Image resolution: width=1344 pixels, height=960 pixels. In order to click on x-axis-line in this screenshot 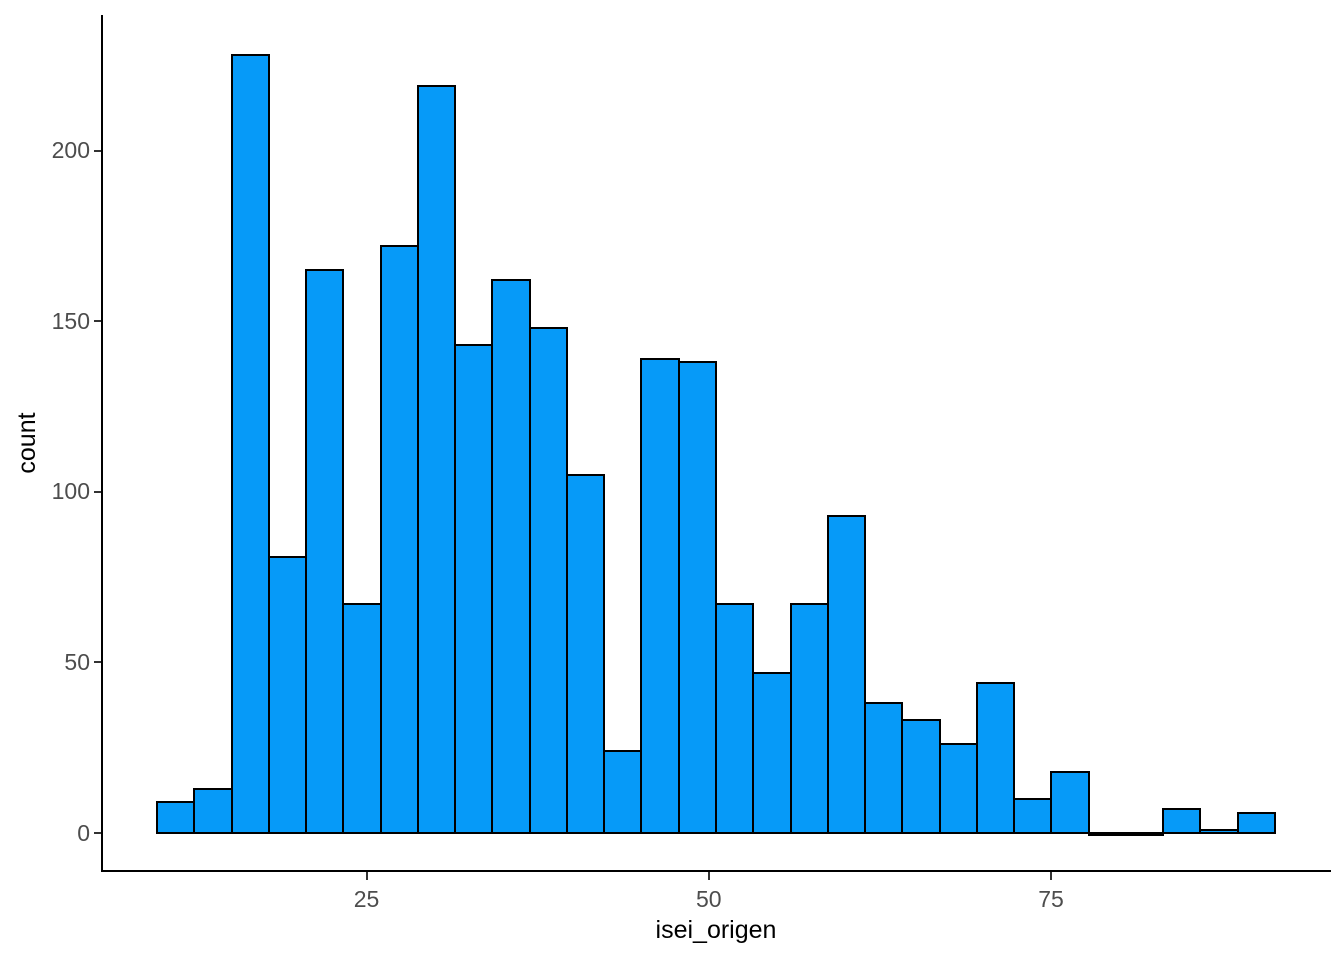, I will do `click(716, 871)`.